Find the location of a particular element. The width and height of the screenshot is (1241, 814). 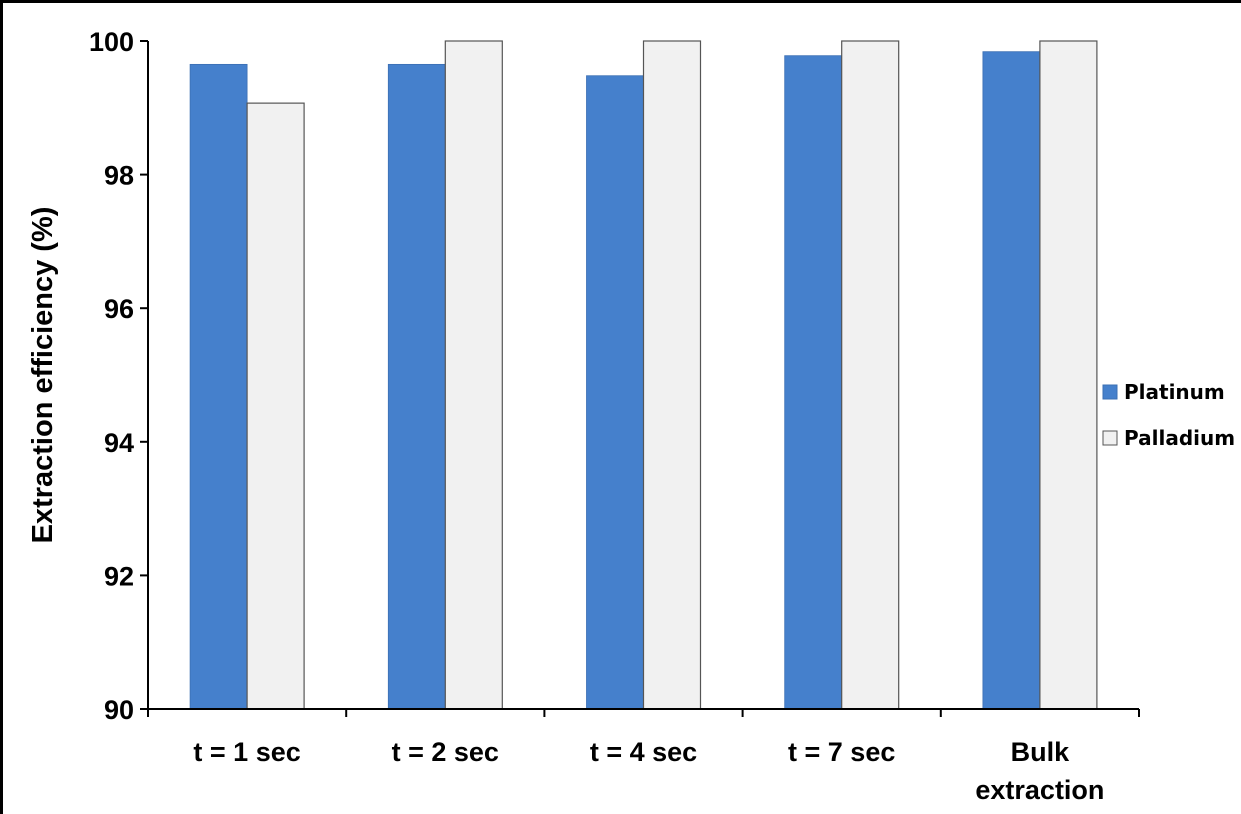

x-tick-label-4-0: Bulk is located at coordinates (1040, 752).